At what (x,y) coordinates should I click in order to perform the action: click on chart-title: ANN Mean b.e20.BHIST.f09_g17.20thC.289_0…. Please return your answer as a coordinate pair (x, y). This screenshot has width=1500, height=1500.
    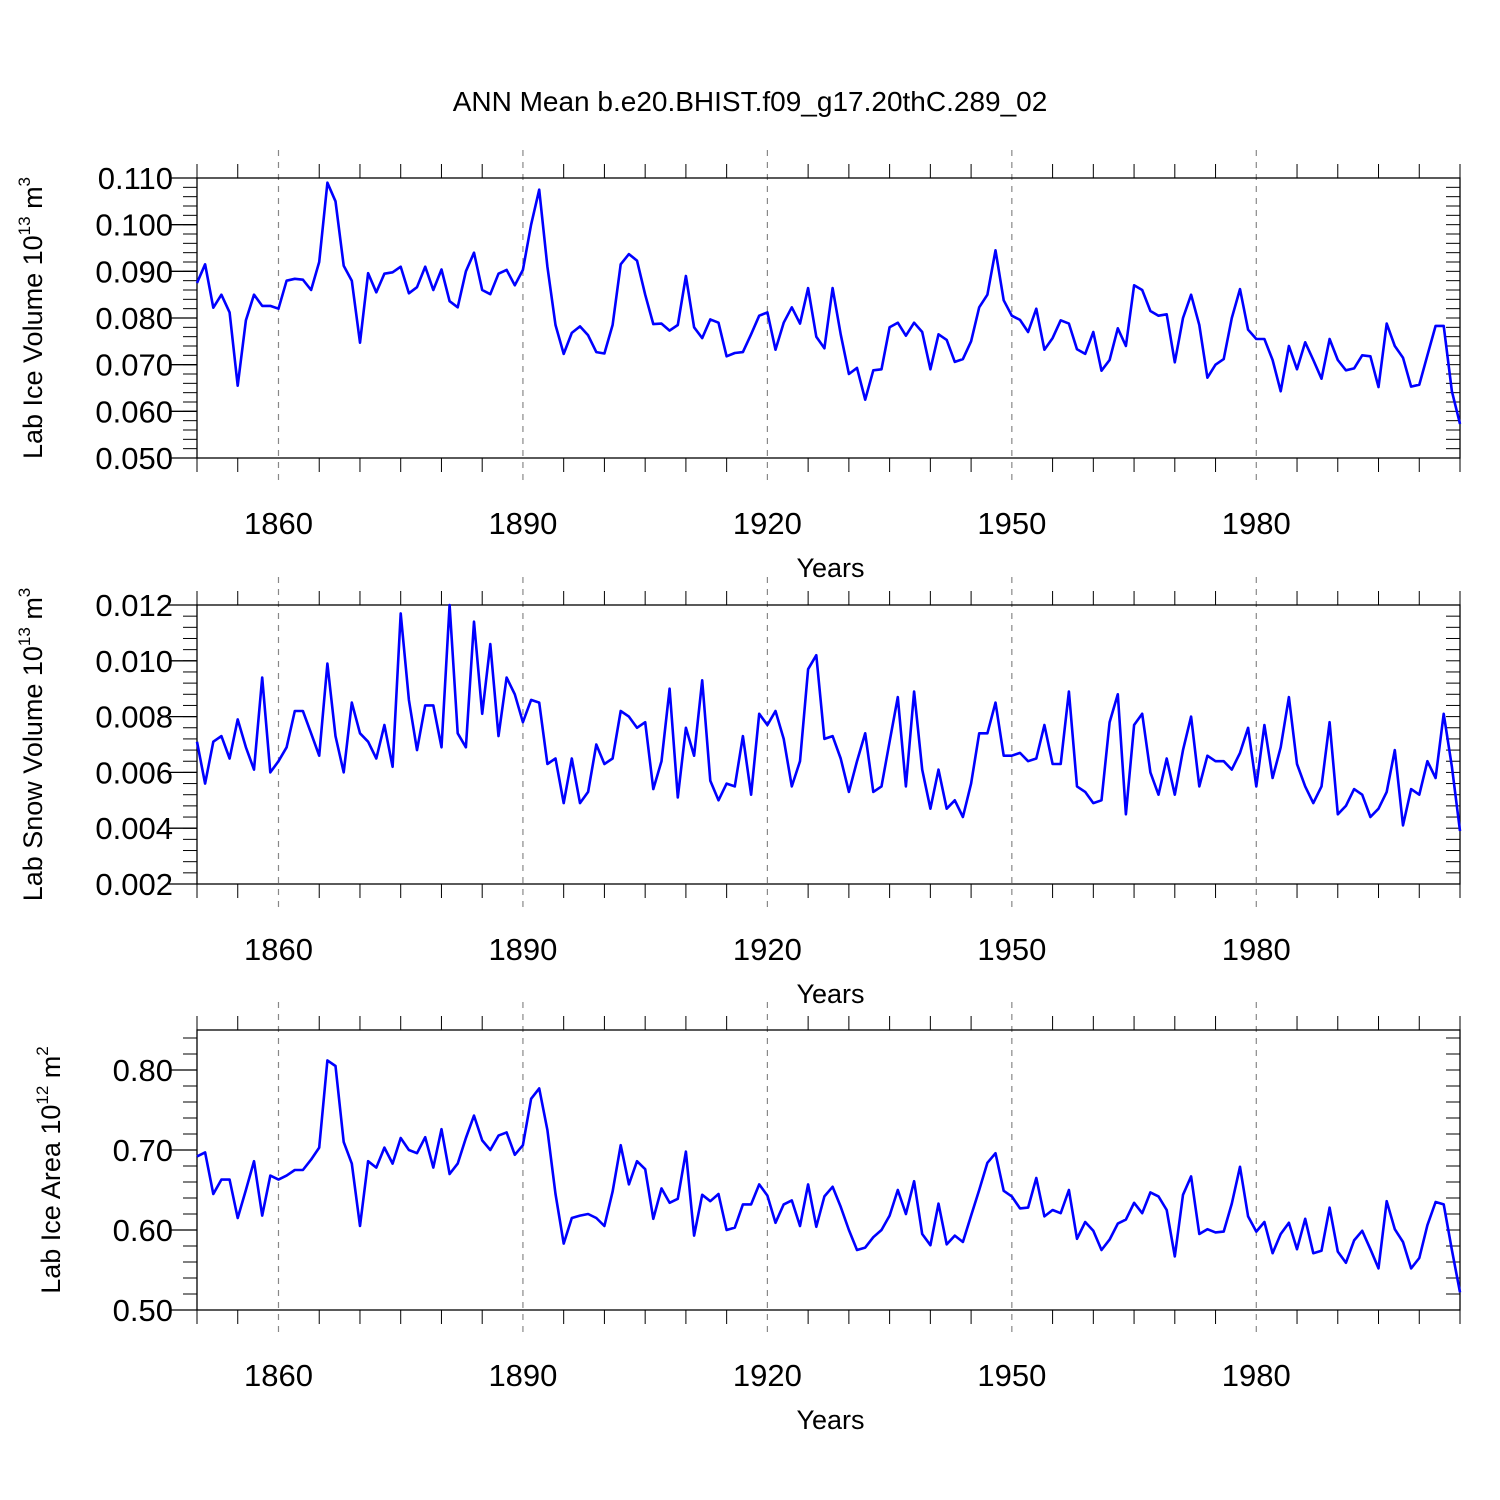
    Looking at the image, I should click on (750, 101).